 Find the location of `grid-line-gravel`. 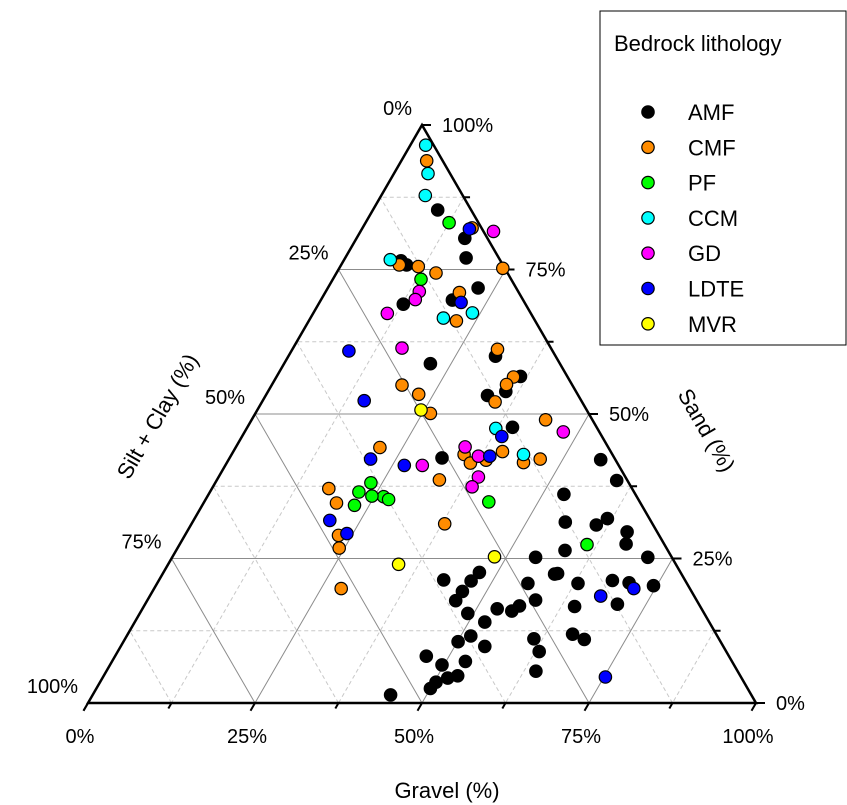

grid-line-gravel is located at coordinates (505, 558).